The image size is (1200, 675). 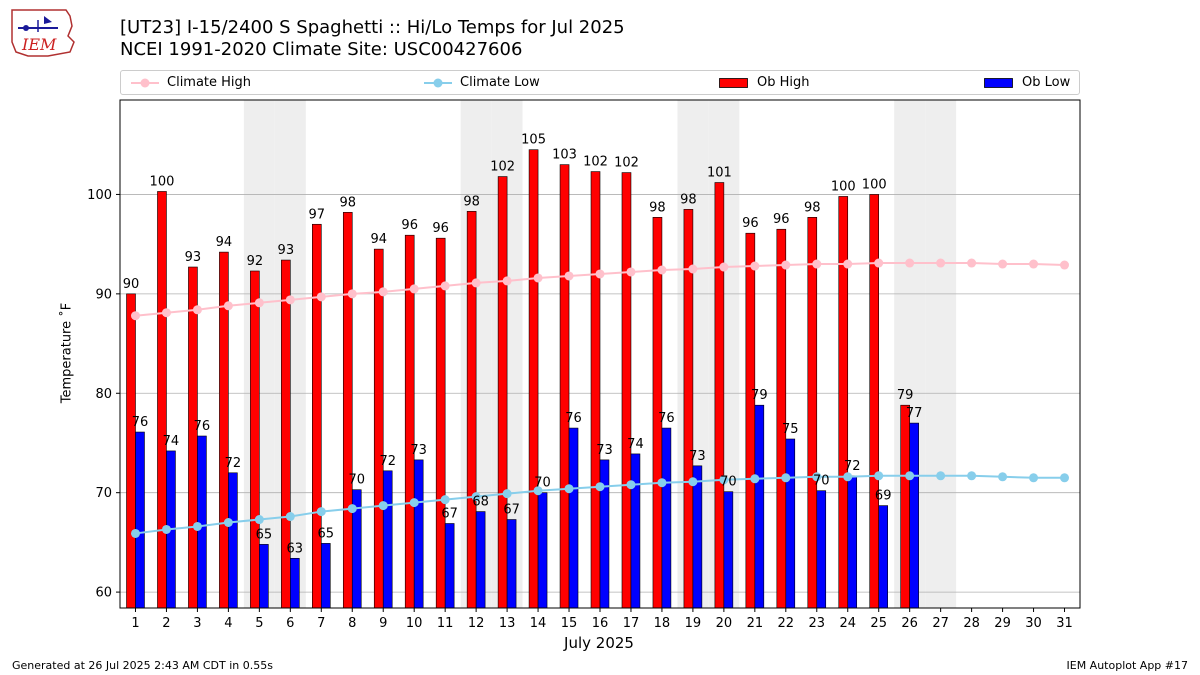 I want to click on ob-high-label-day-13: 102, so click(x=502, y=167).